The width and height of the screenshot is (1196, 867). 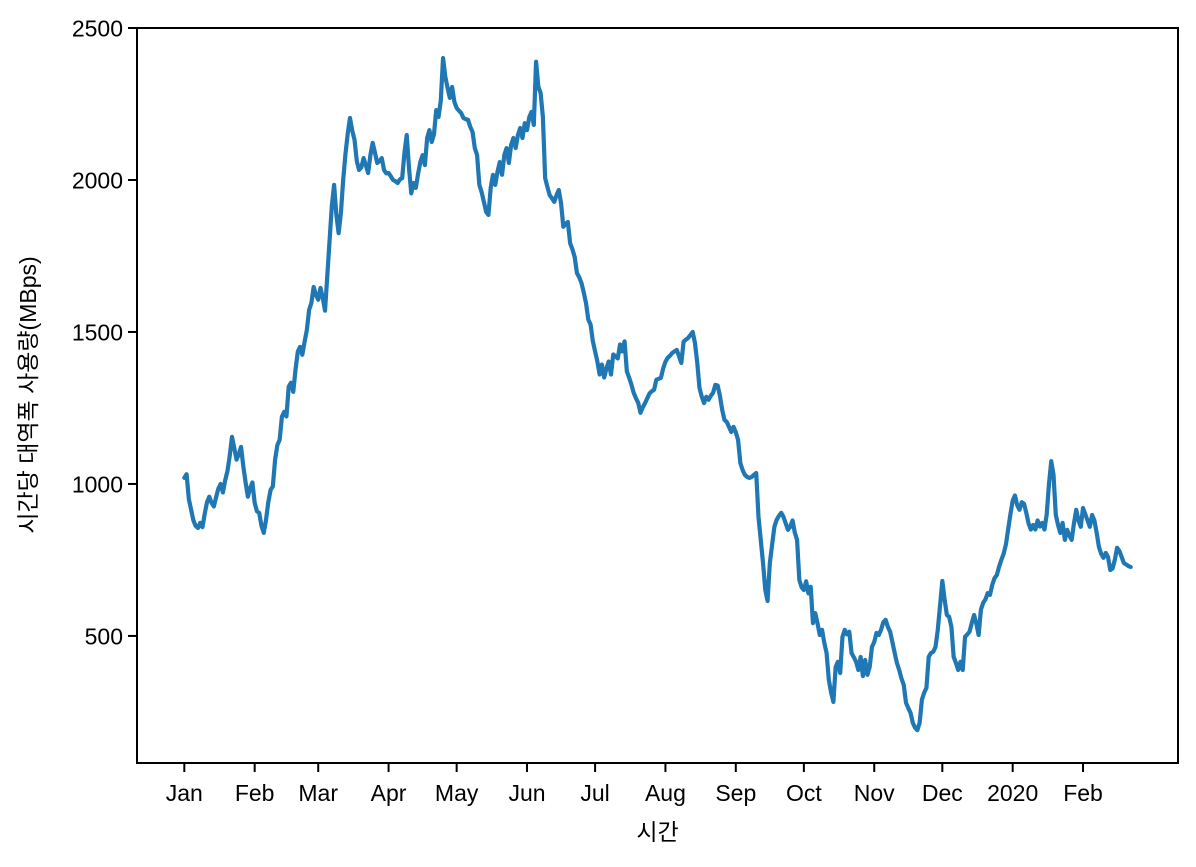 I want to click on x-tick-label: 2020, so click(x=1012, y=793).